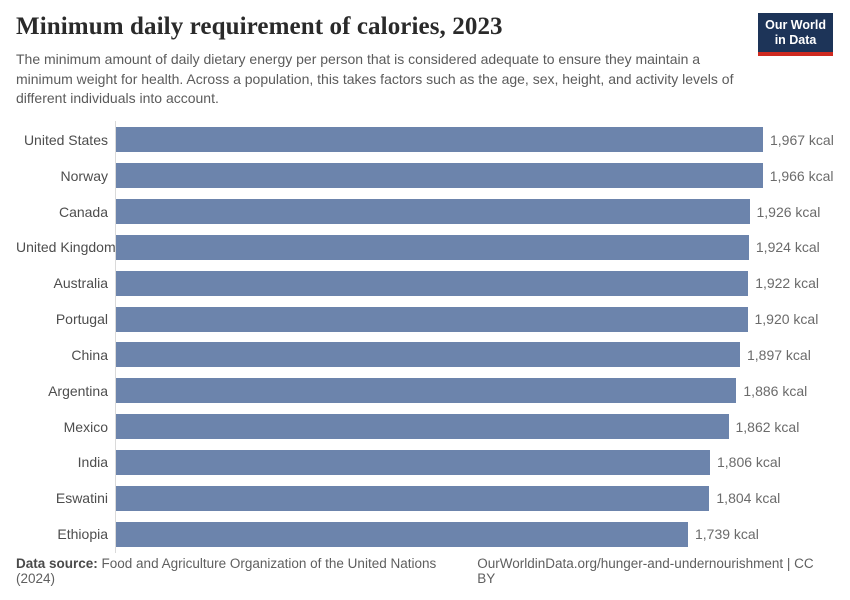 The height and width of the screenshot is (600, 850). I want to click on data-source-label: Data source:, so click(57, 563).